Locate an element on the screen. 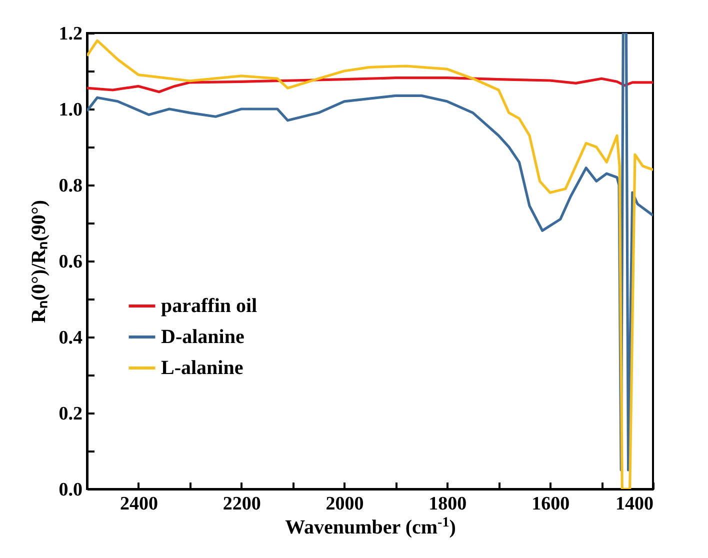  y-tick-label: 1.0 is located at coordinates (70, 110).